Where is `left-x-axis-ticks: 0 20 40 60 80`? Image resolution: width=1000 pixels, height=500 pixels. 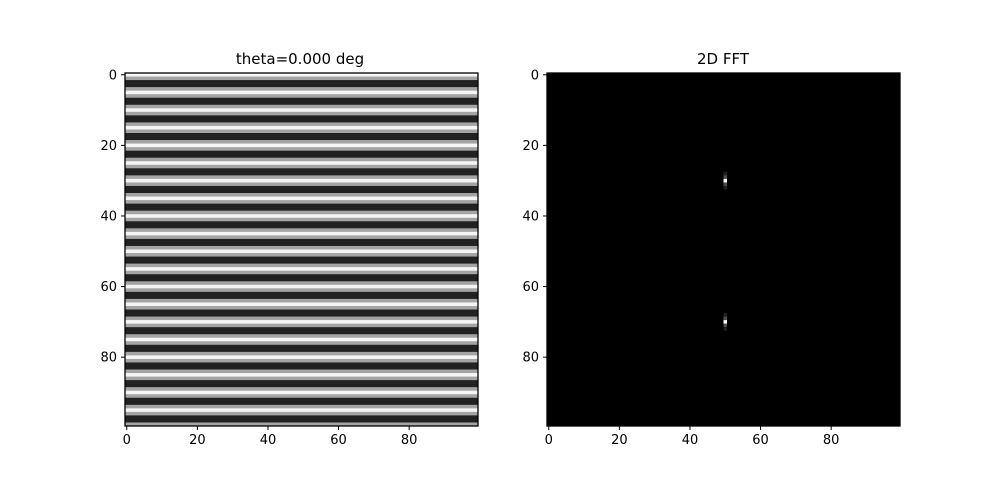 left-x-axis-ticks: 0 20 40 60 80 is located at coordinates (270, 437).